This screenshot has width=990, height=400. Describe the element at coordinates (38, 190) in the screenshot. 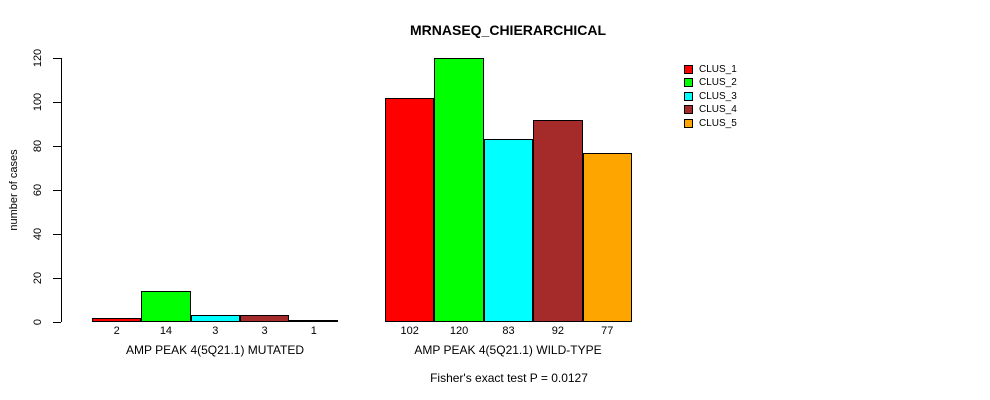

I see `y-axis-tick-label: 60` at that location.